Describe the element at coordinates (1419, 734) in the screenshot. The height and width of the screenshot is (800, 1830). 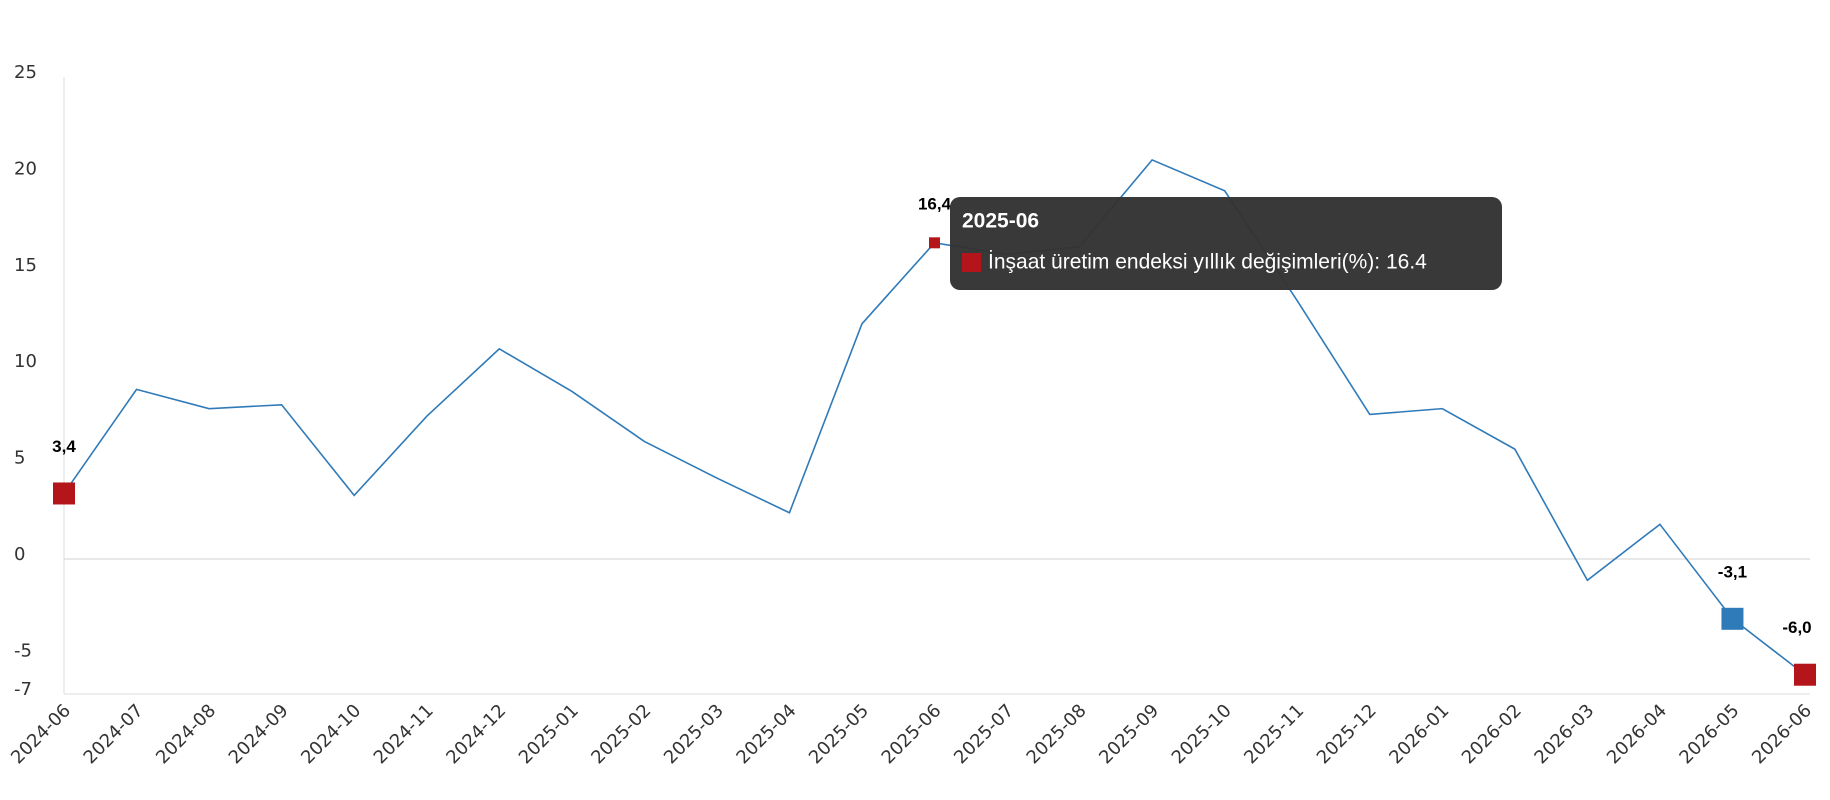
I see `x-tick-label: 2026-01` at that location.